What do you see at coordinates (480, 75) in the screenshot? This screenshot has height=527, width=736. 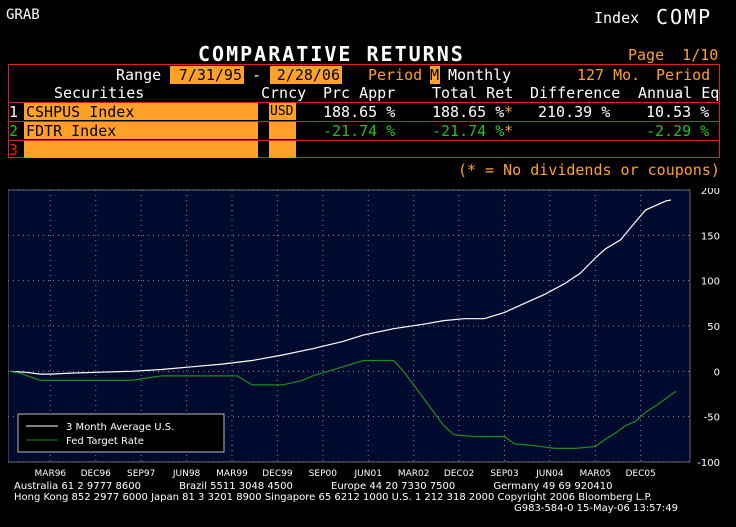 I see `period-value: Monthly` at bounding box center [480, 75].